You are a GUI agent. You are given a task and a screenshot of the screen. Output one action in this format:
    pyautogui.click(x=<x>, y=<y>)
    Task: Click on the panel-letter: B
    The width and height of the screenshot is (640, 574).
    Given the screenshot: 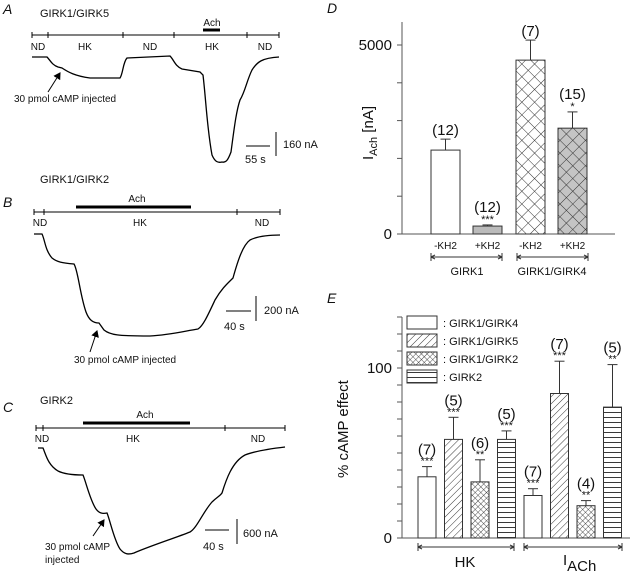 What is the action you would take?
    pyautogui.click(x=7, y=202)
    